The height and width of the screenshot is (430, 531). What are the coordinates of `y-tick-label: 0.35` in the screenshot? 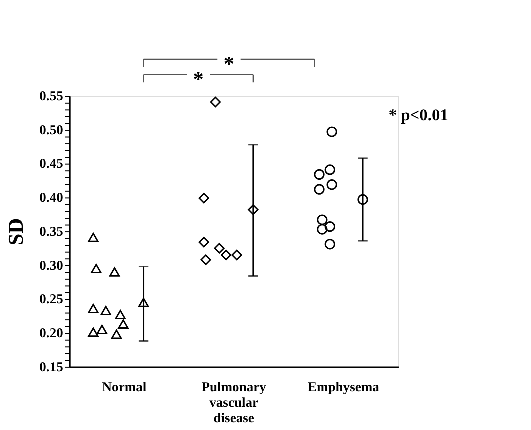 It's located at (52, 231).